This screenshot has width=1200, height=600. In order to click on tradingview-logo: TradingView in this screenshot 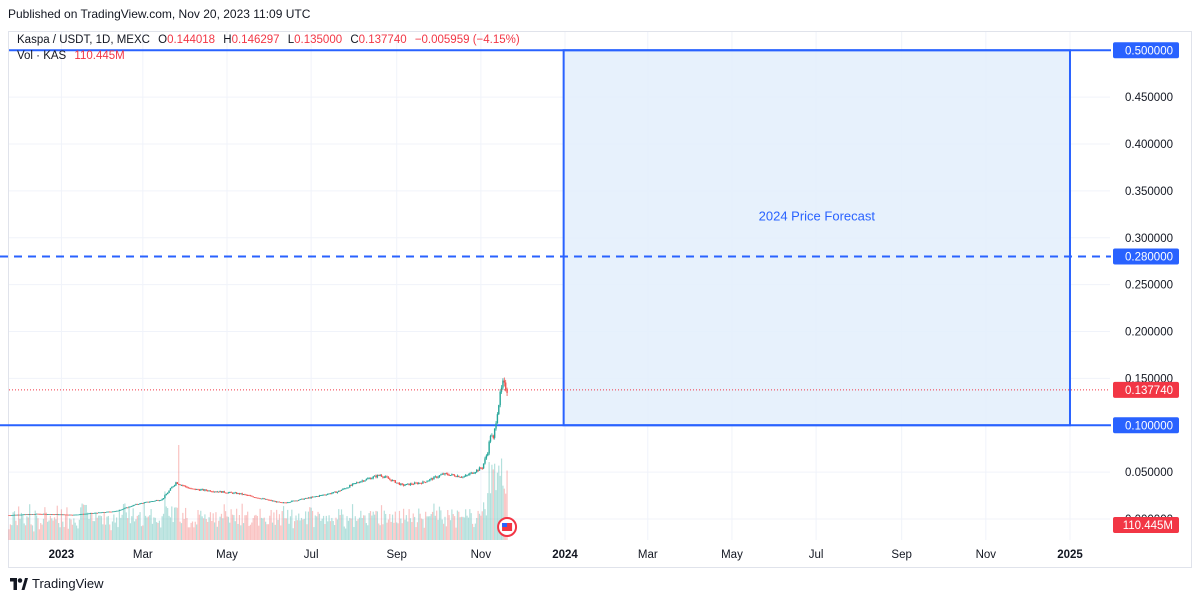, I will do `click(57, 583)`.